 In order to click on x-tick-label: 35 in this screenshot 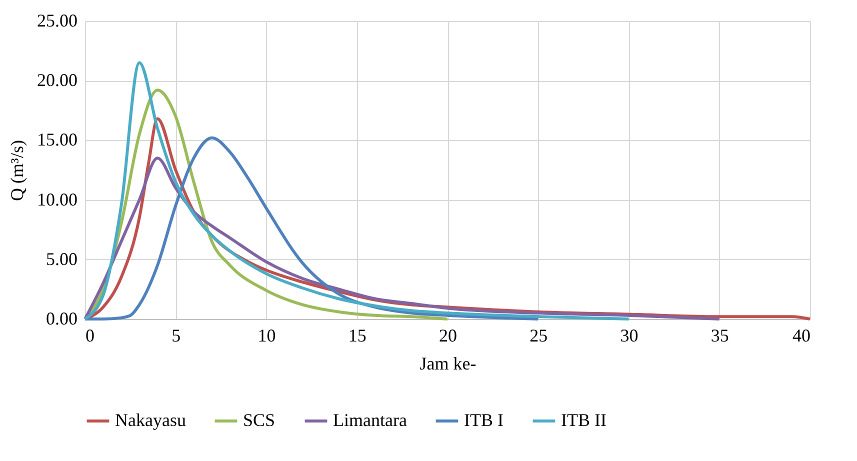, I will do `click(719, 336)`.